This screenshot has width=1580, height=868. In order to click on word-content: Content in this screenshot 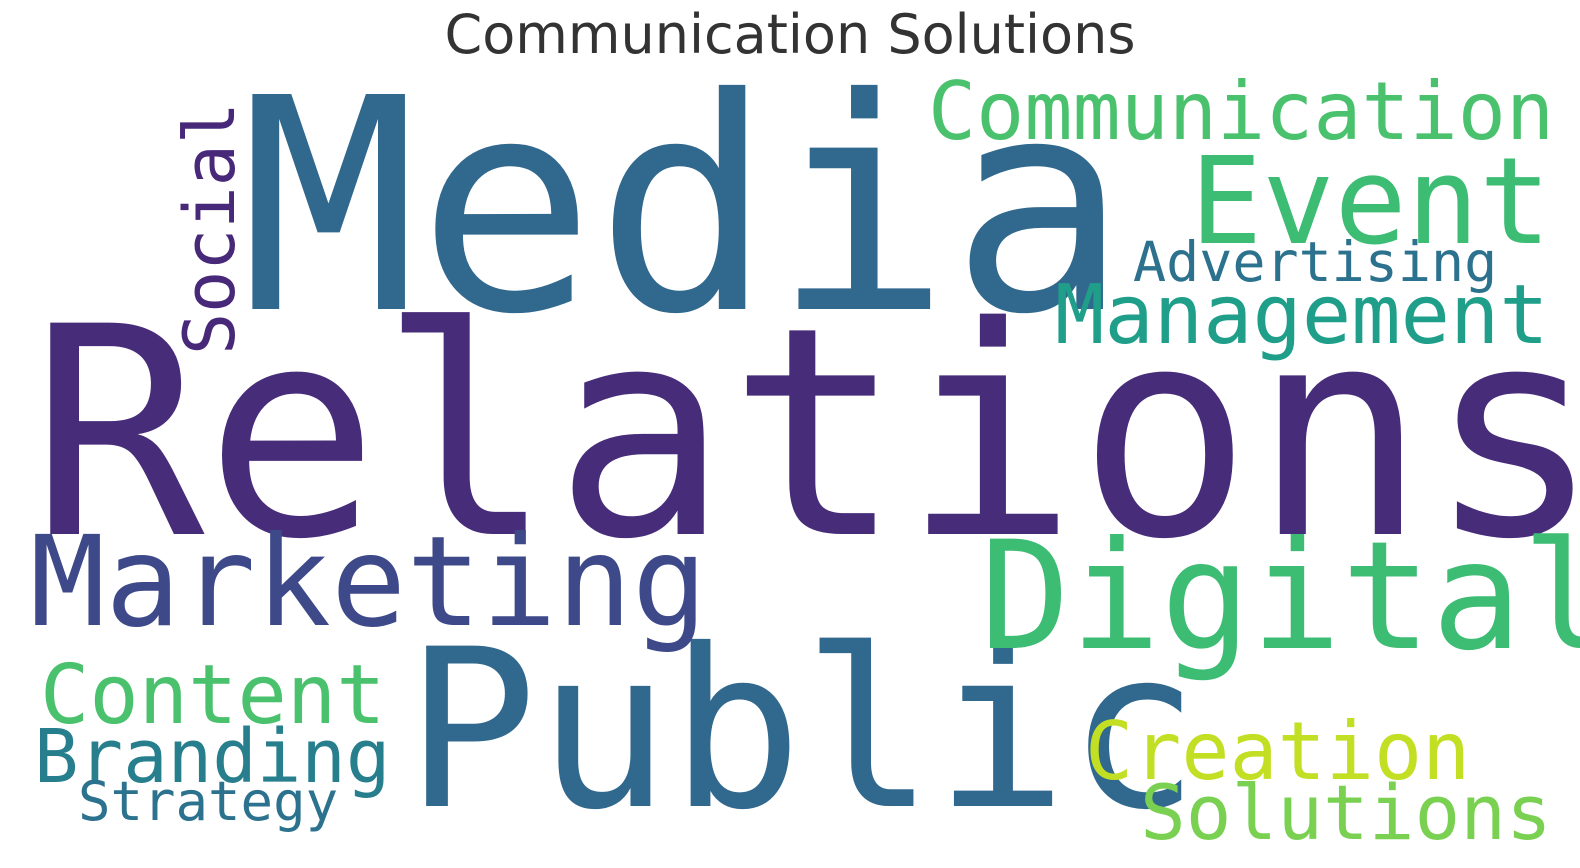, I will do `click(213, 695)`.